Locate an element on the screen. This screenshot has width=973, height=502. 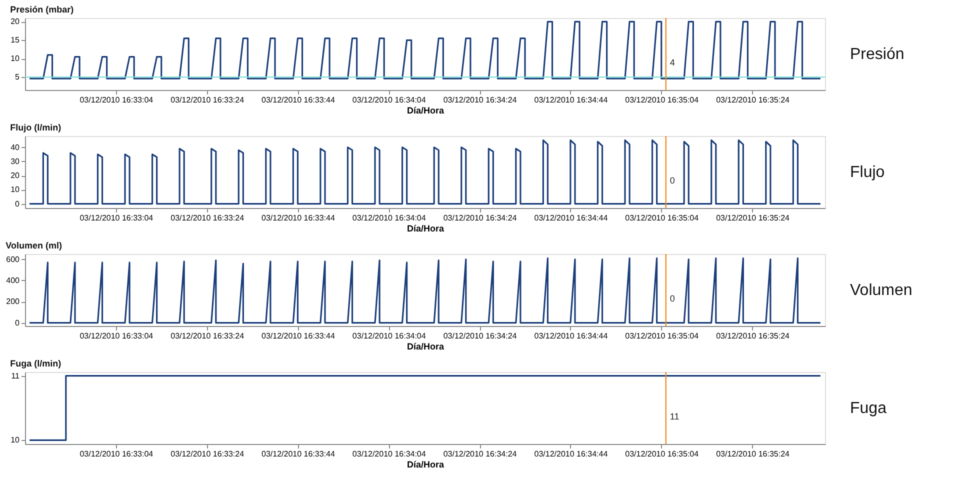
y-tick-label: 15 is located at coordinates (15, 40).